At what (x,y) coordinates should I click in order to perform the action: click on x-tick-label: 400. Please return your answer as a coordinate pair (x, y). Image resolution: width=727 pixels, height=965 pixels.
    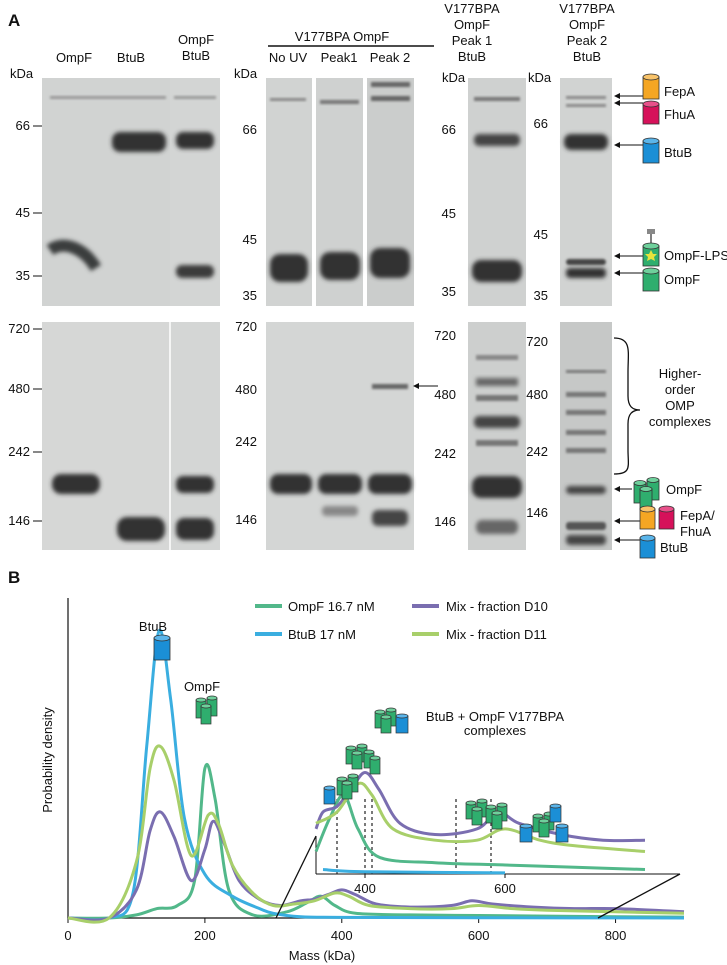
    Looking at the image, I should click on (342, 935).